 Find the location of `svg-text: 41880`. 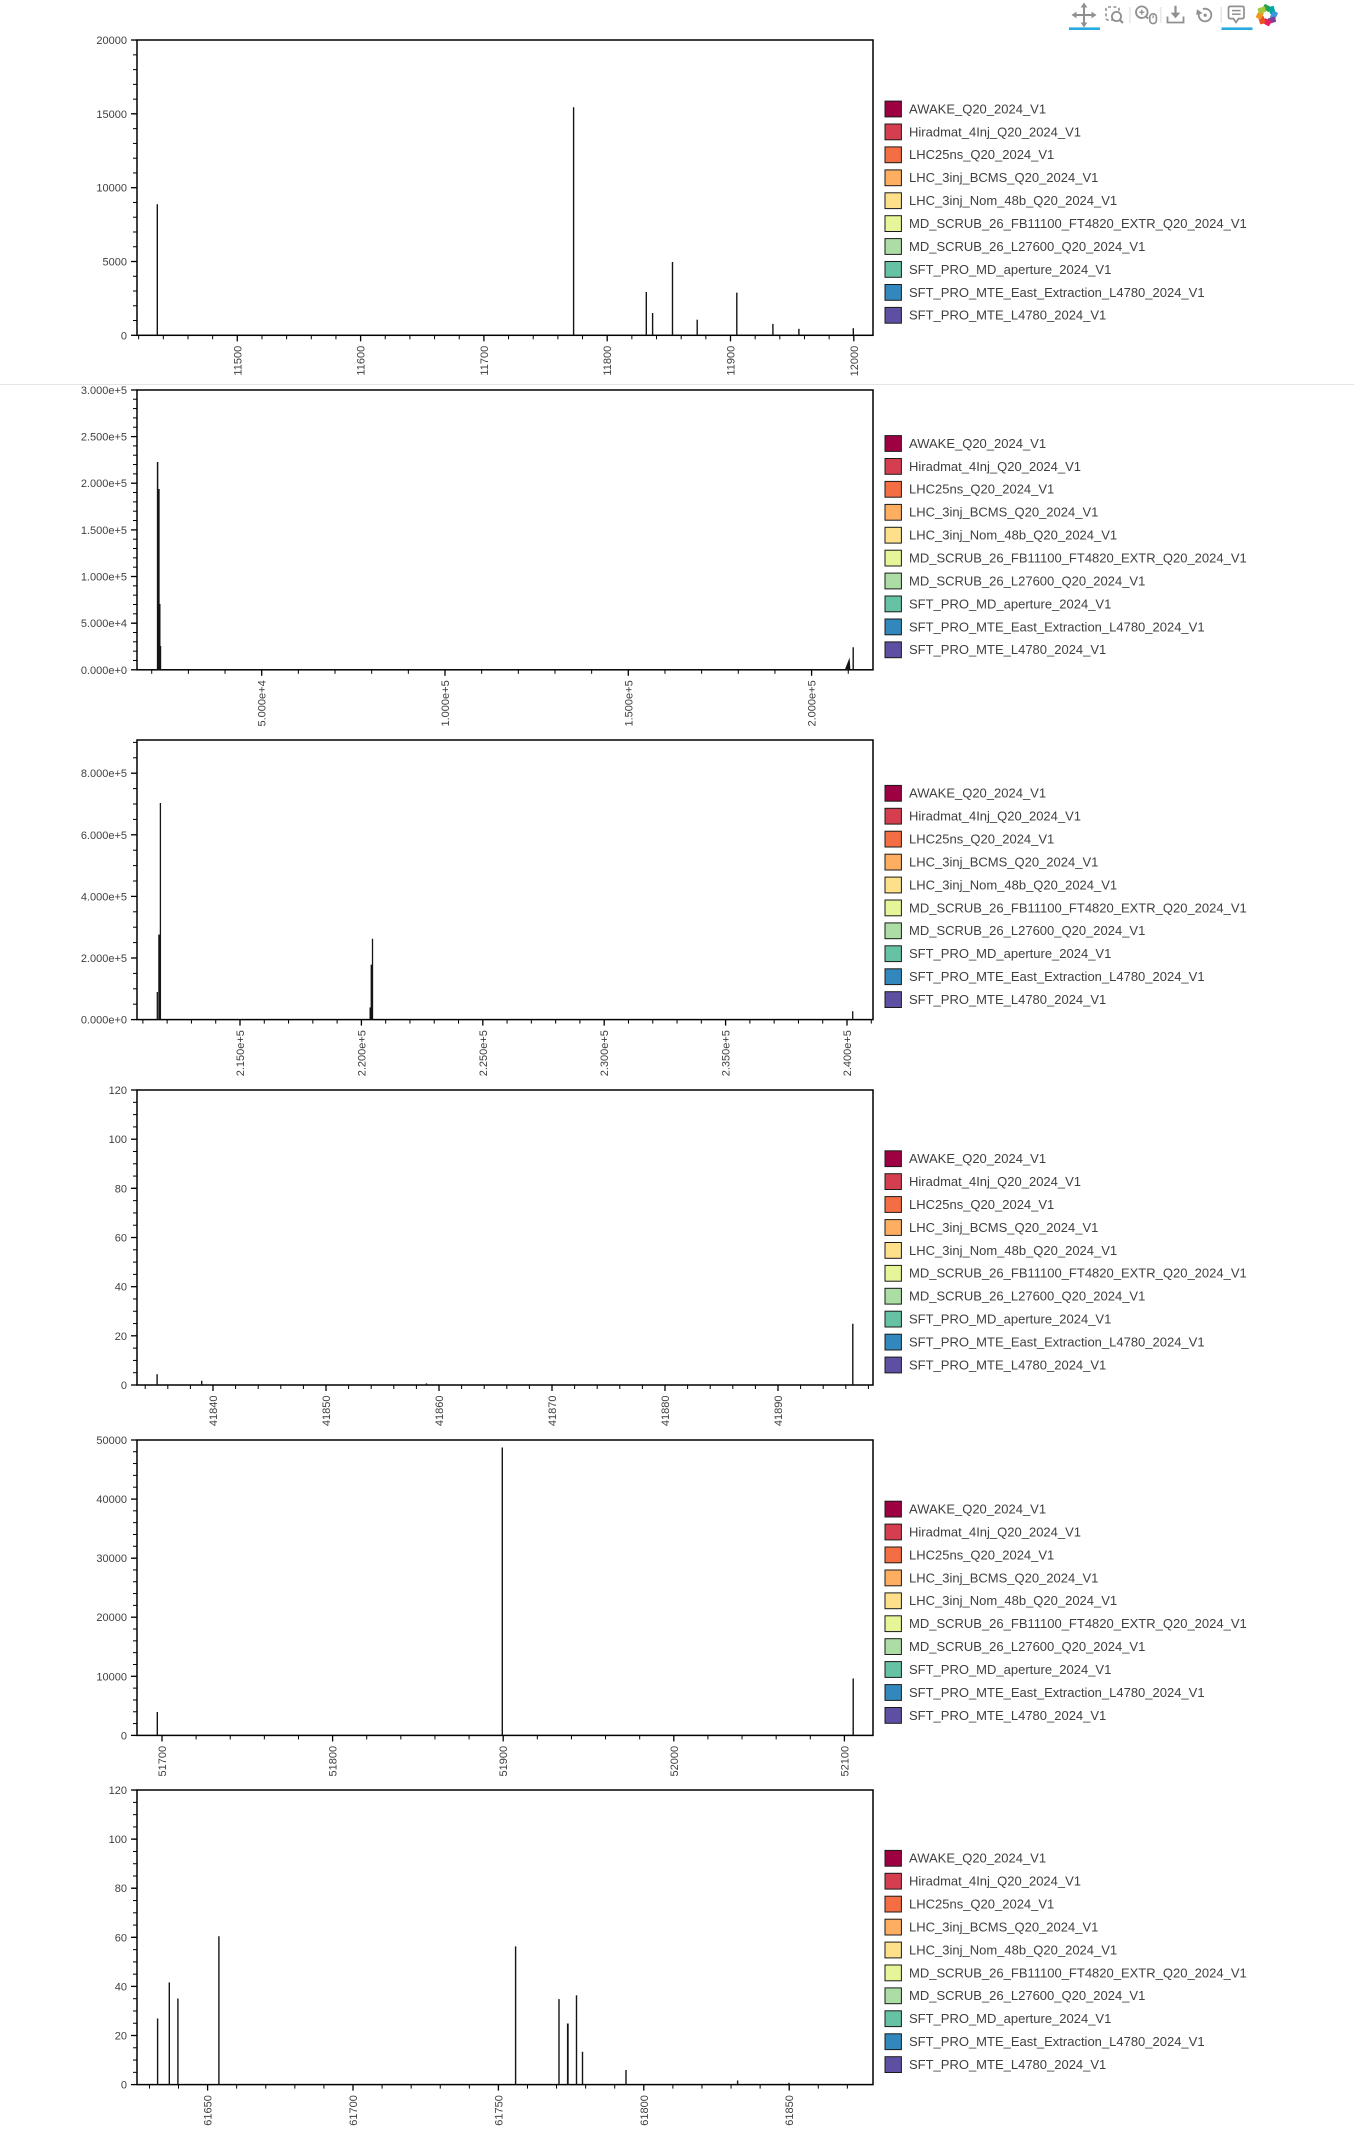

svg-text: 41880 is located at coordinates (666, 1411).